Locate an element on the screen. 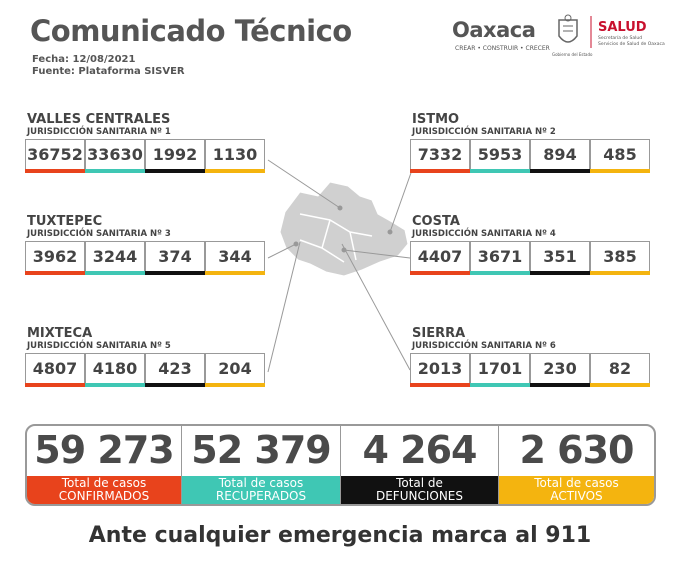  date: Fecha: 12/08/2021 is located at coordinates (84, 59).